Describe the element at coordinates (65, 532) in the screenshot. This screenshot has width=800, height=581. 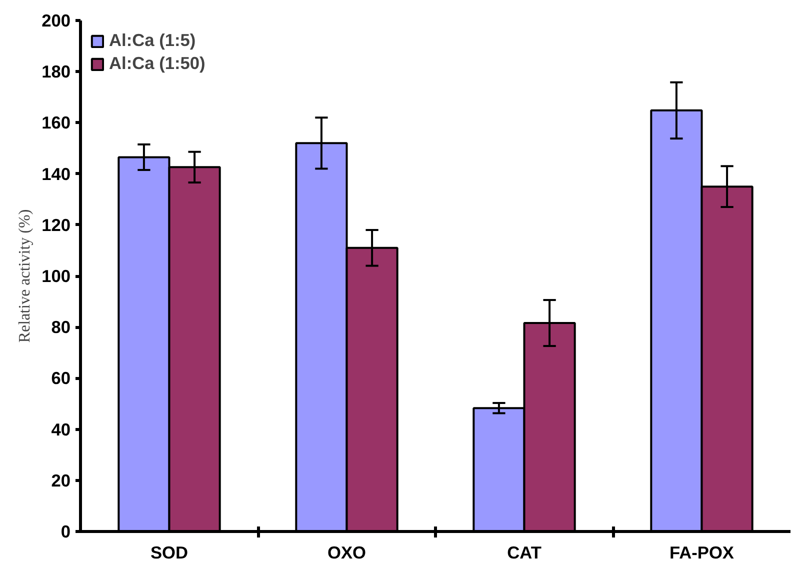
I see `y-tick-label: 0` at that location.